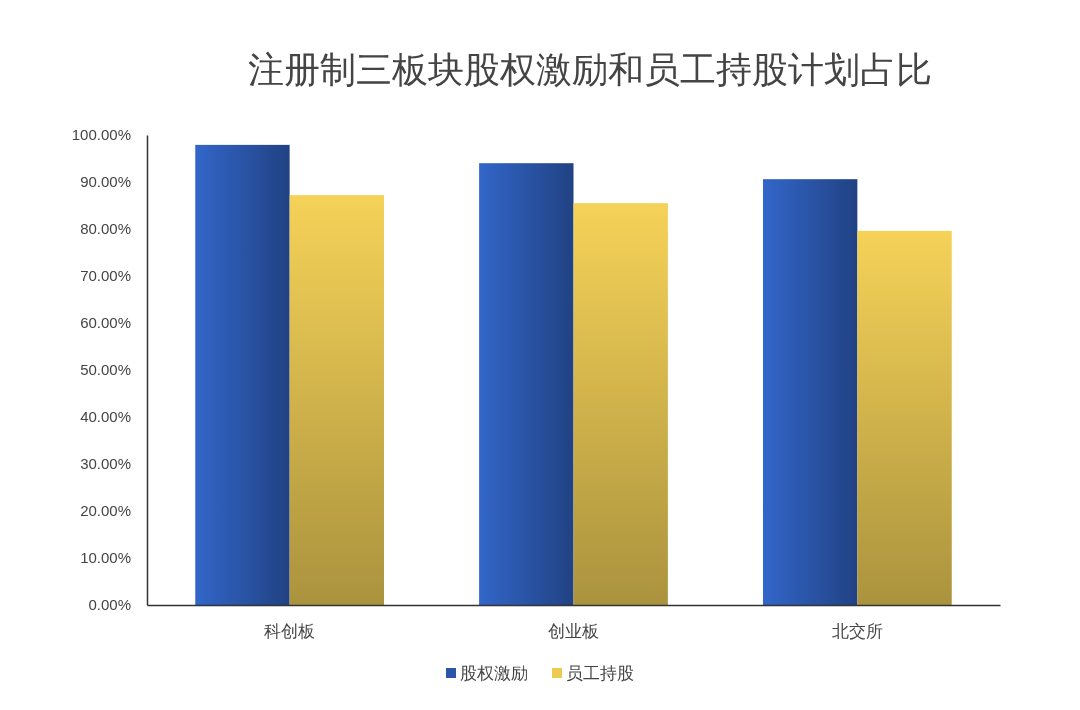  I want to click on y-tick-label: 90.00%, so click(105, 182).